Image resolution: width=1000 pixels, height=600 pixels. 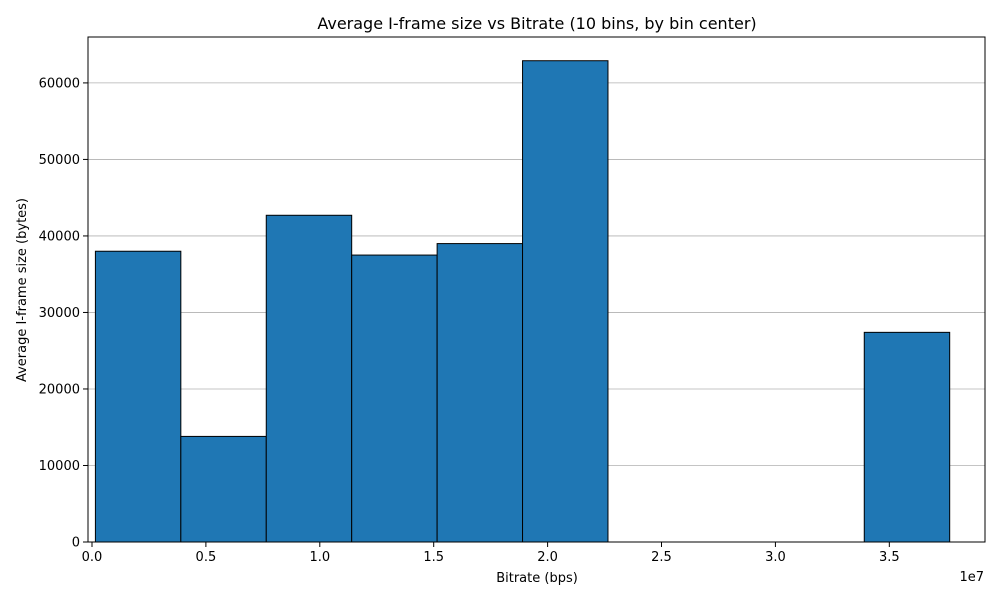 I want to click on x-tick-label: 0.0, so click(x=92, y=557).